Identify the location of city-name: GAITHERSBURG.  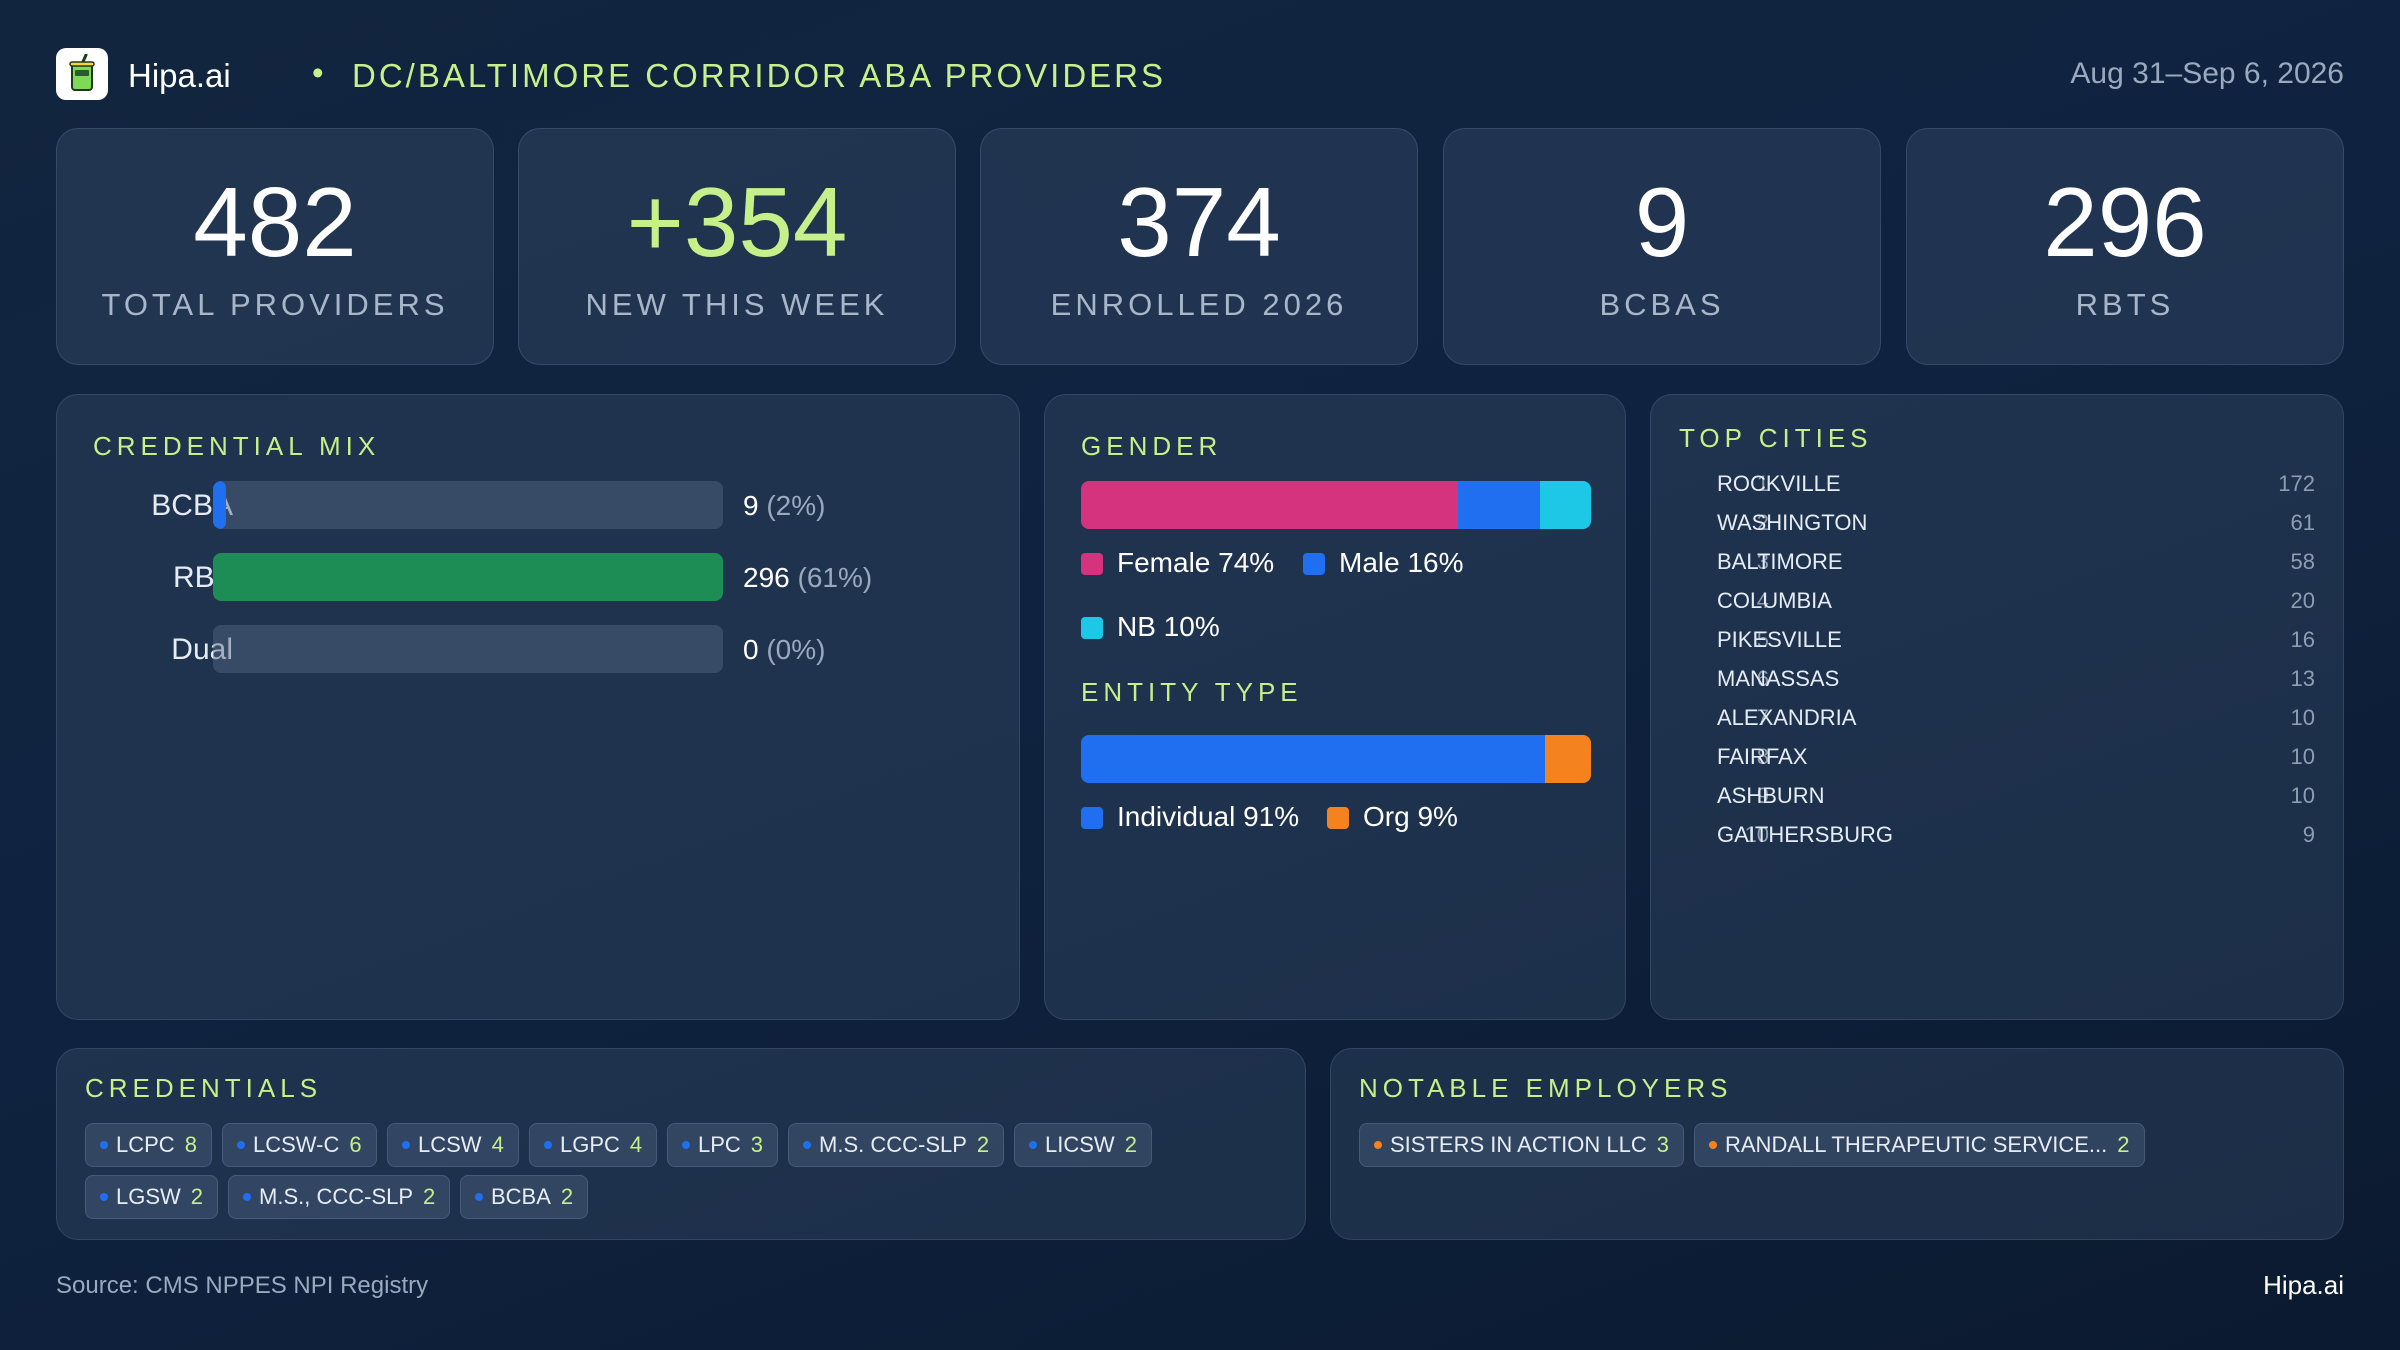
(1805, 834).